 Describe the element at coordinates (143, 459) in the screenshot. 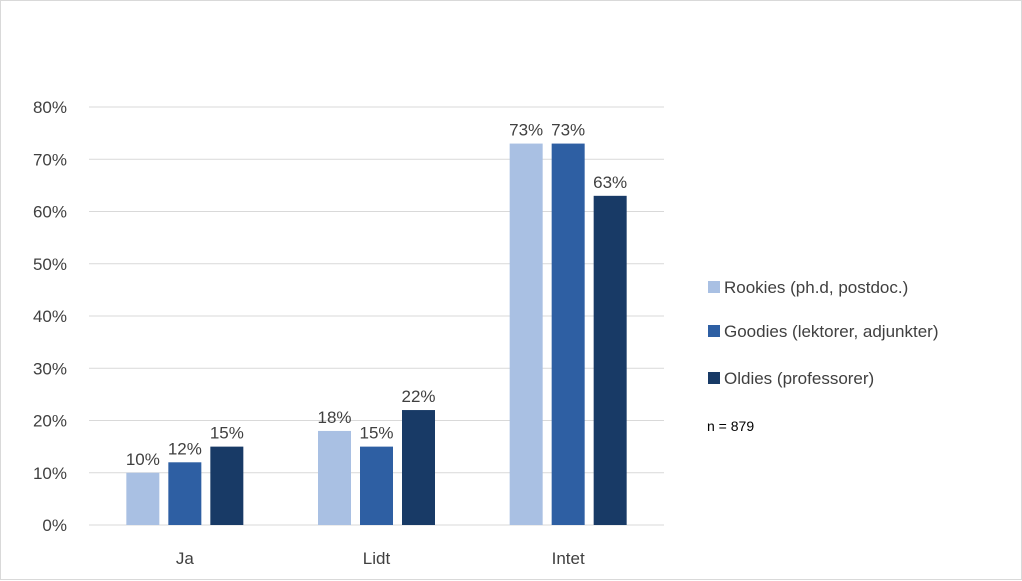

I see `data-label: 10%` at that location.